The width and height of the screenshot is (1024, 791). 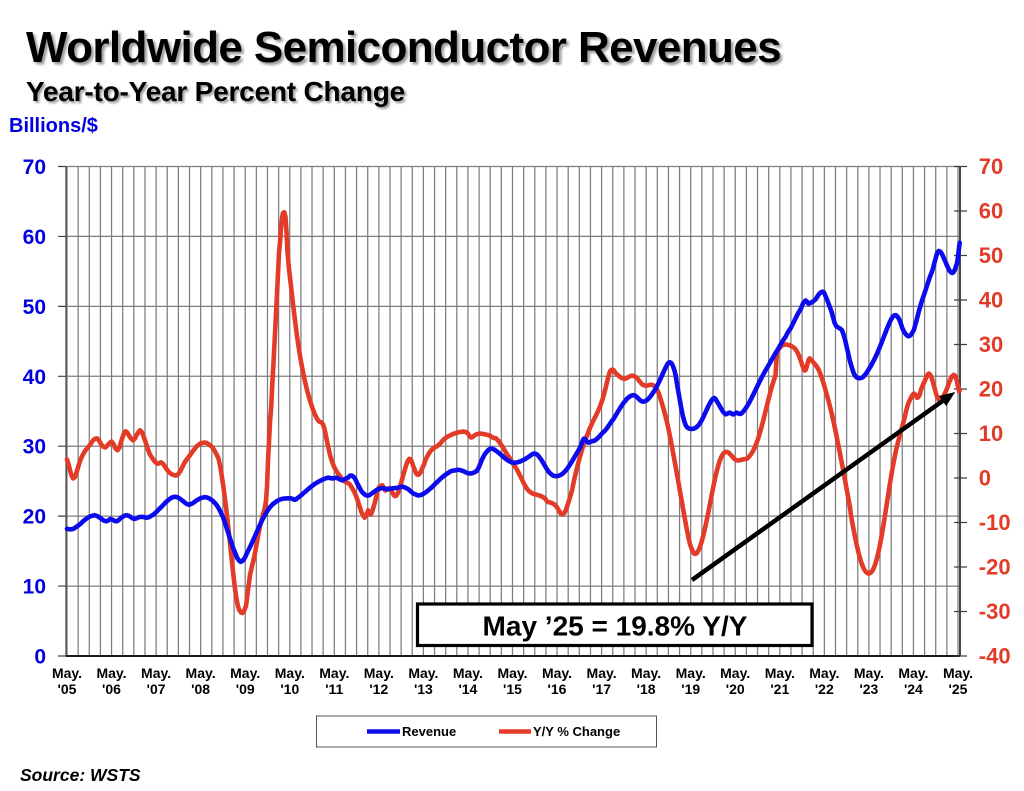 What do you see at coordinates (200, 689) in the screenshot?
I see `svg-text: '08` at bounding box center [200, 689].